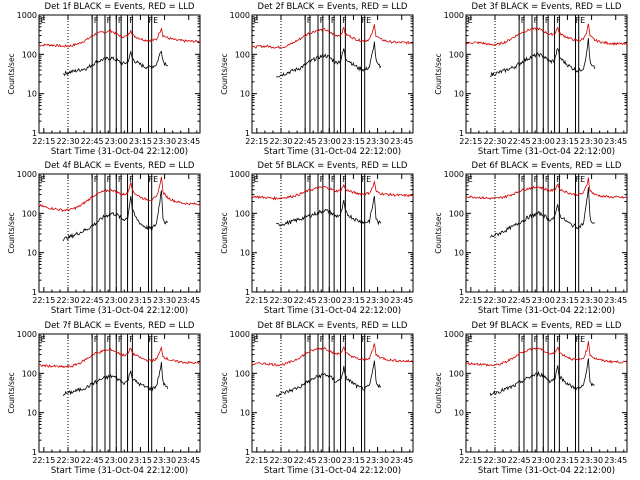 Image resolution: width=640 pixels, height=480 pixels. I want to click on panel-title: Det 6f BLACK = Events, RED = LLD, so click(547, 166).